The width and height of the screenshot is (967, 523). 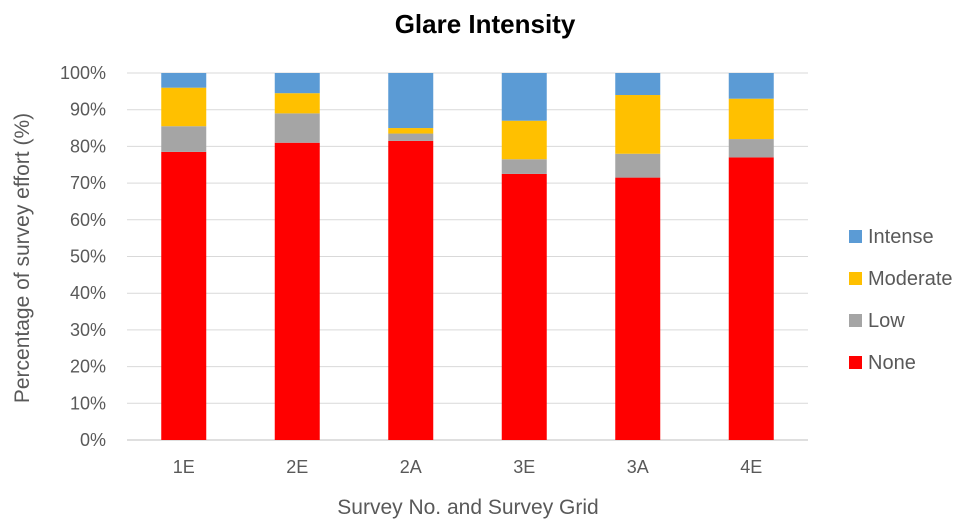 What do you see at coordinates (751, 119) in the screenshot?
I see `bar-4e-moderate` at bounding box center [751, 119].